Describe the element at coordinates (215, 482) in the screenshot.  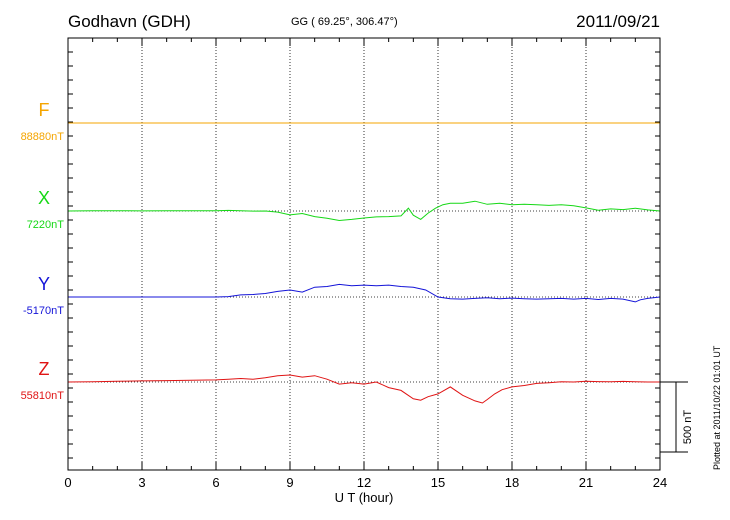
I see `x-tick-label: 6` at that location.